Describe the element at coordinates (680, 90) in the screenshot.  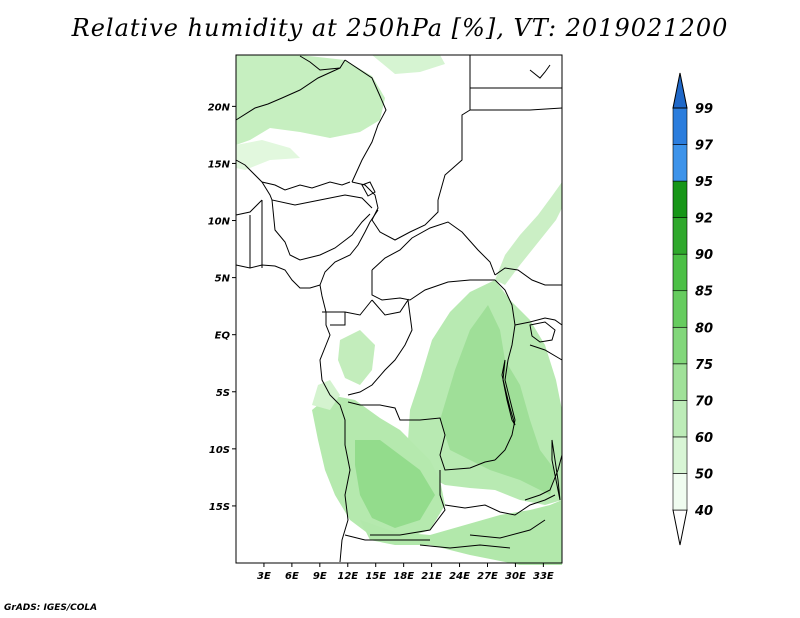
I see `colorbar-top-arrow` at that location.